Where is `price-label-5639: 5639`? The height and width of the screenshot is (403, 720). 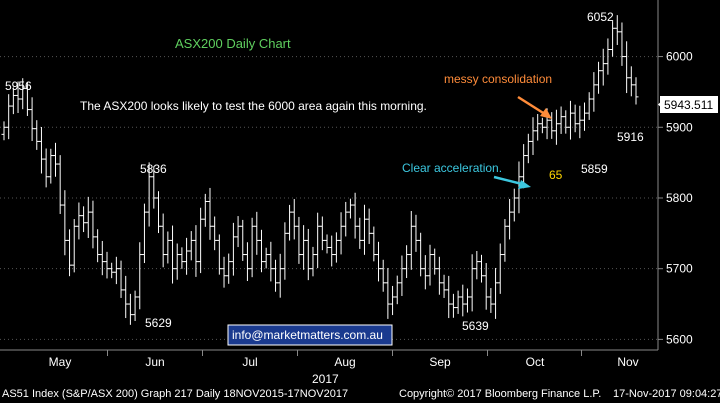
price-label-5639: 5639 is located at coordinates (475, 326).